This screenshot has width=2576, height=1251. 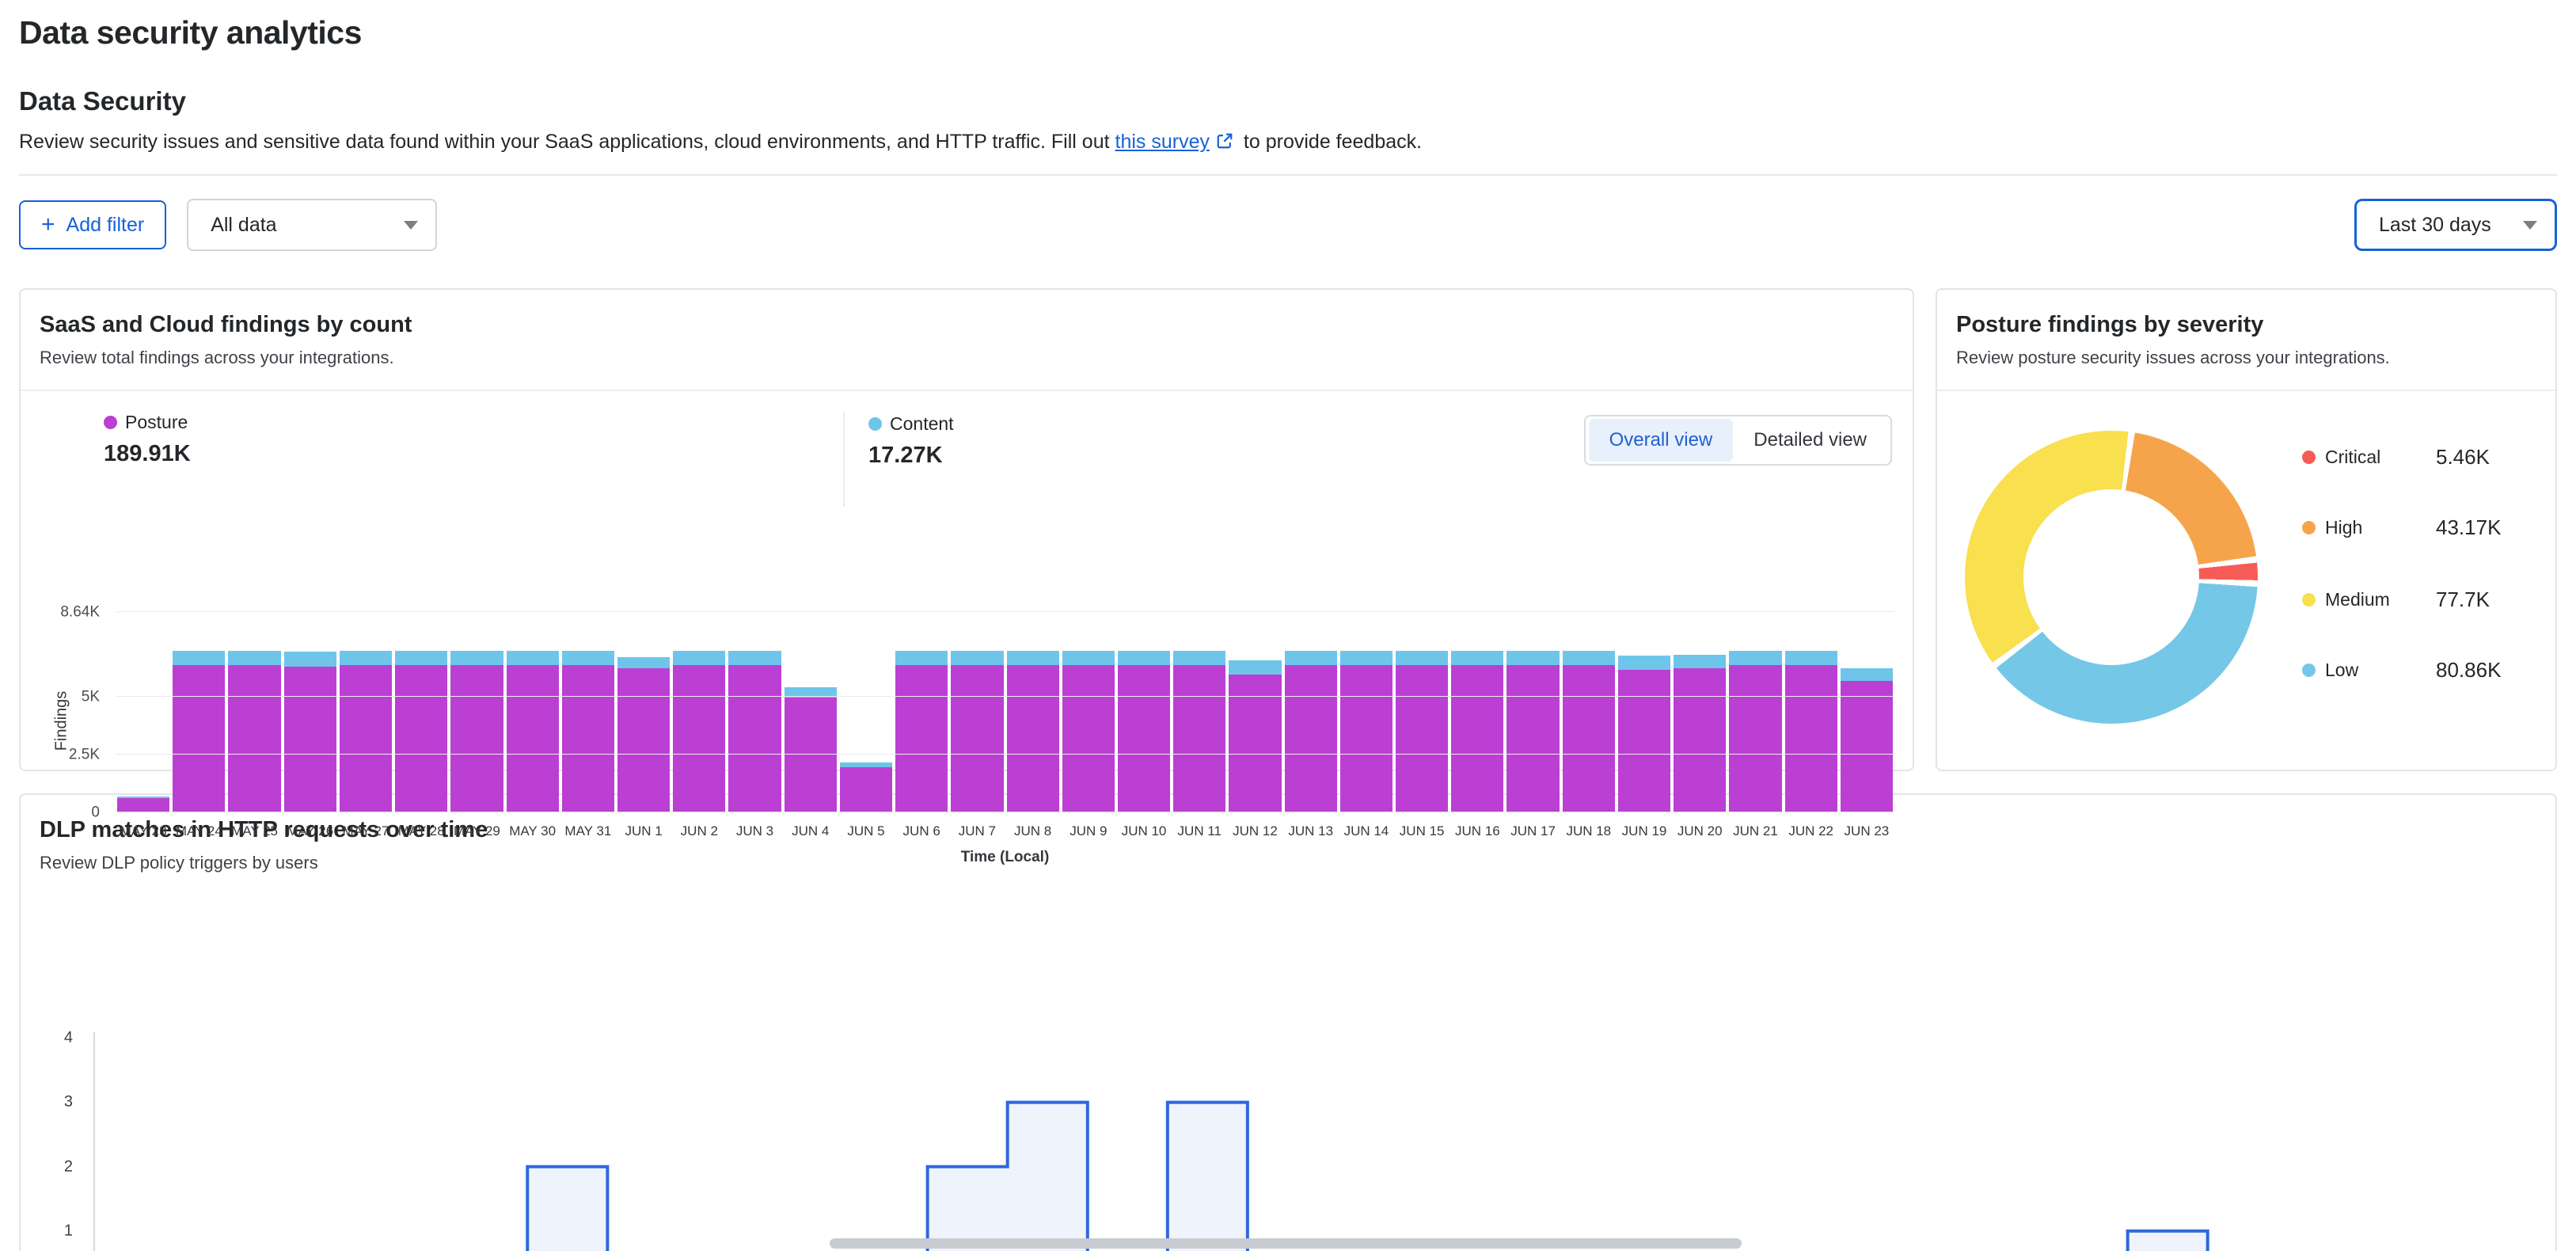 I want to click on legend-posture: Posture 189.91K, so click(x=147, y=440).